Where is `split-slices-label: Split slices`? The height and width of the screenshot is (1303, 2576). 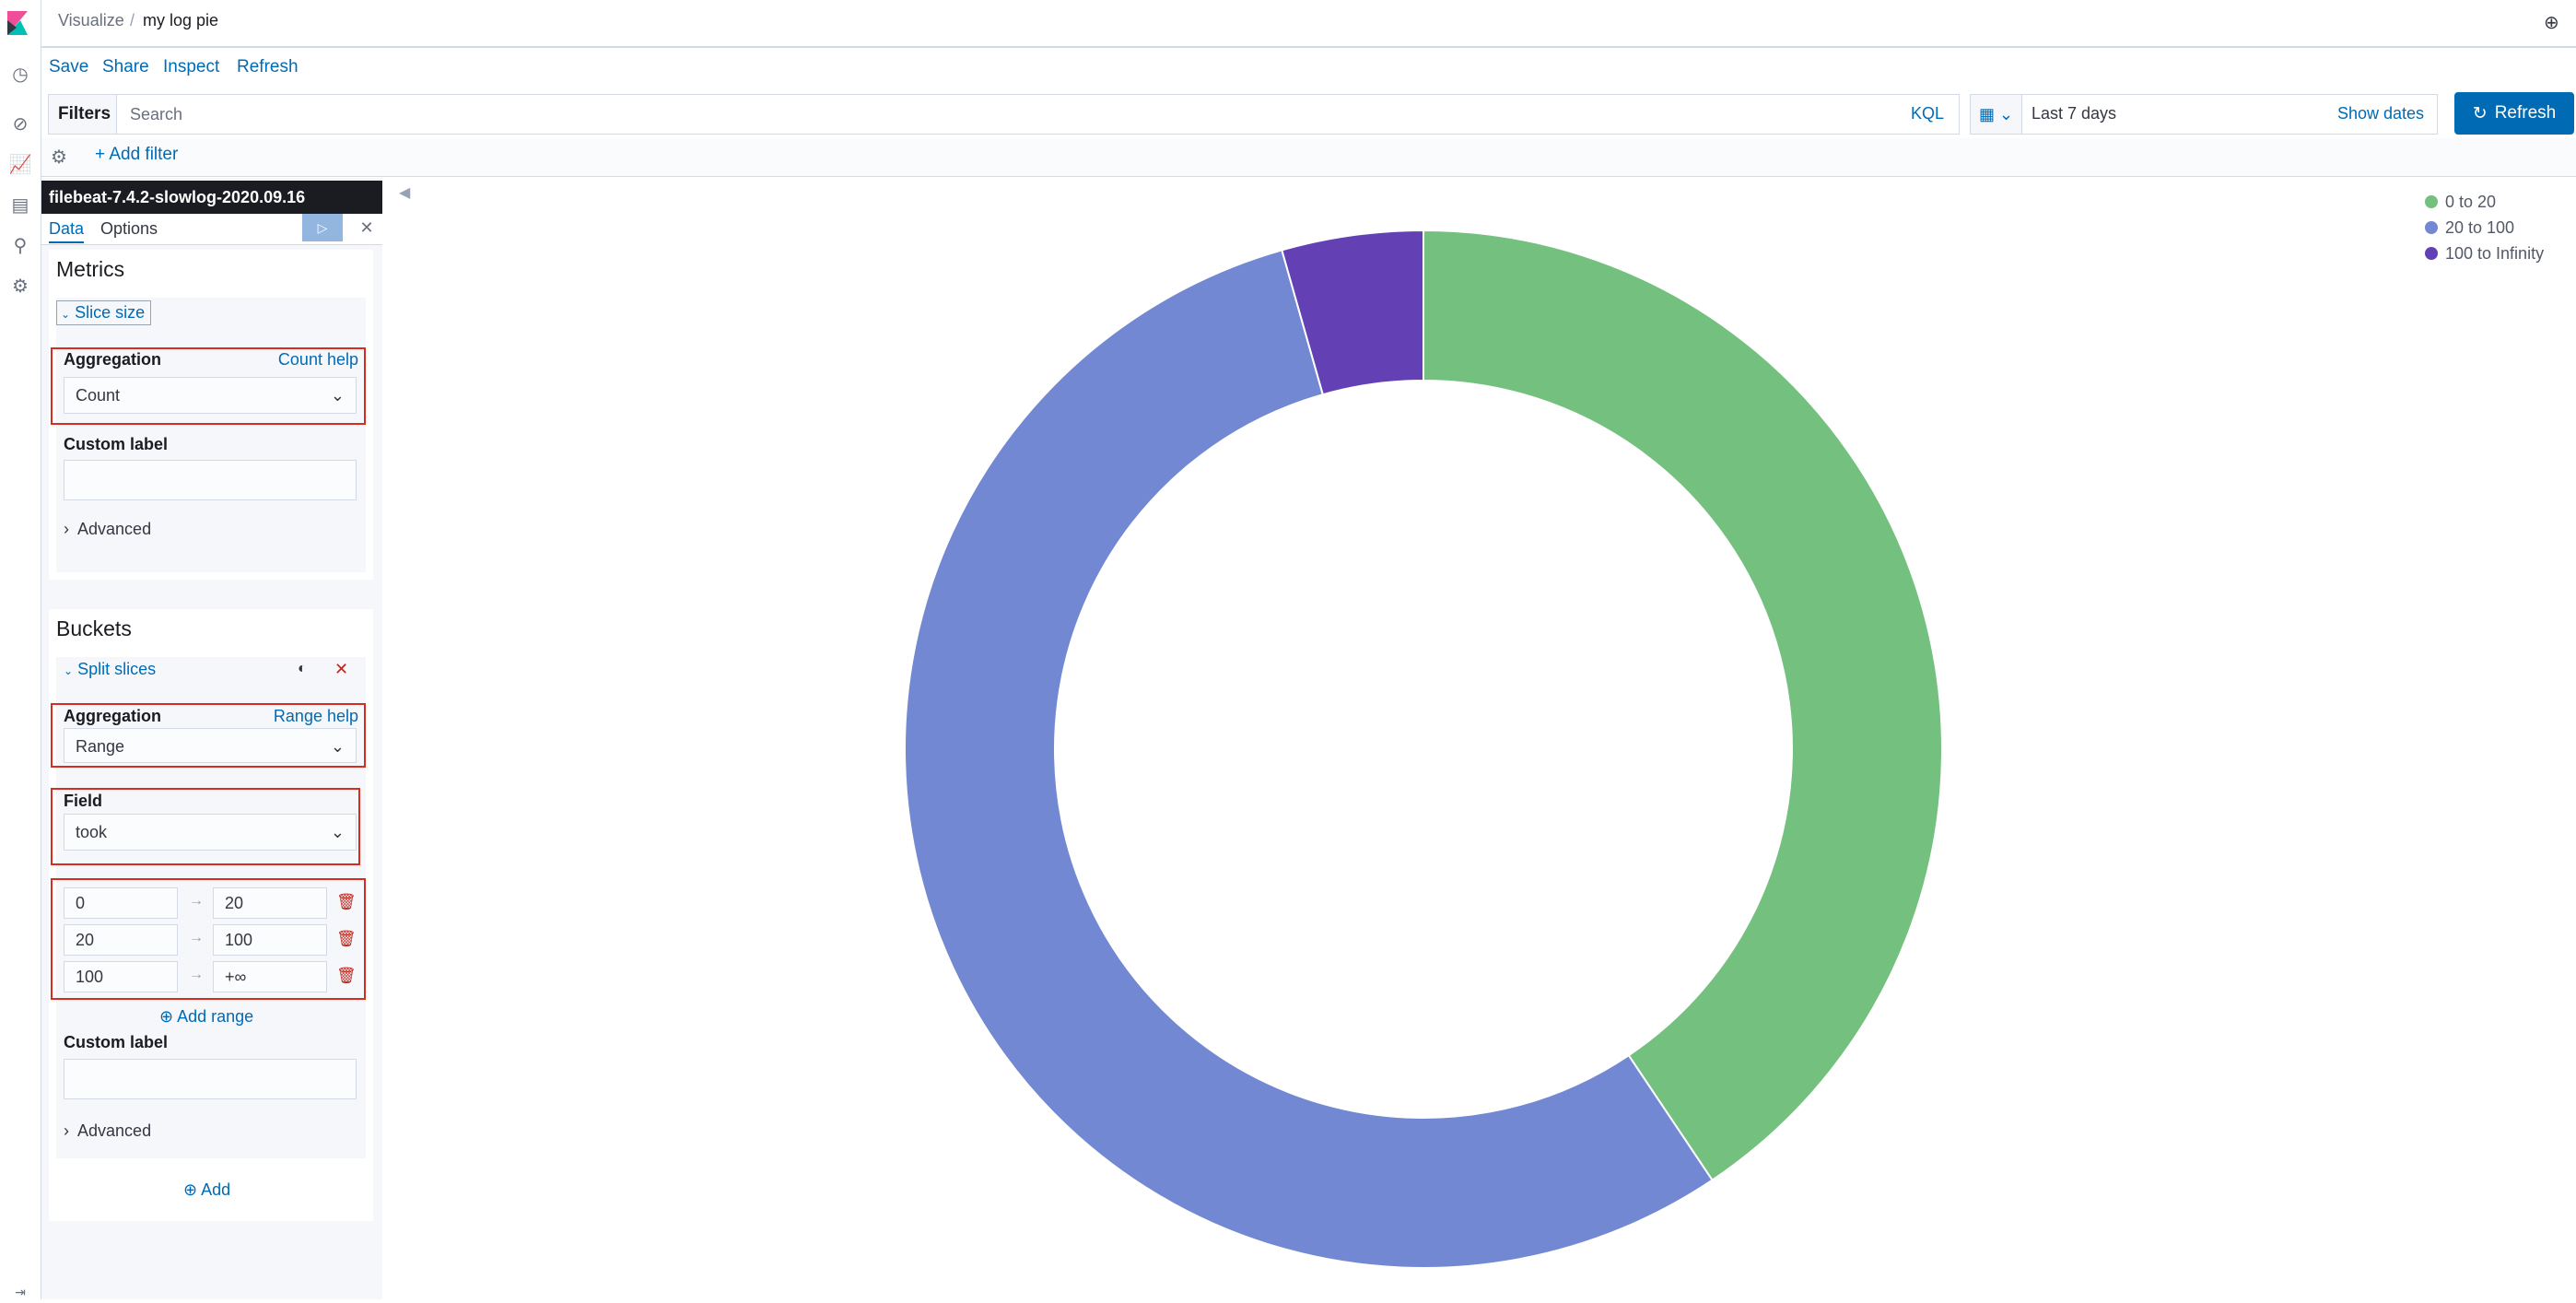
split-slices-label: Split slices is located at coordinates (117, 669).